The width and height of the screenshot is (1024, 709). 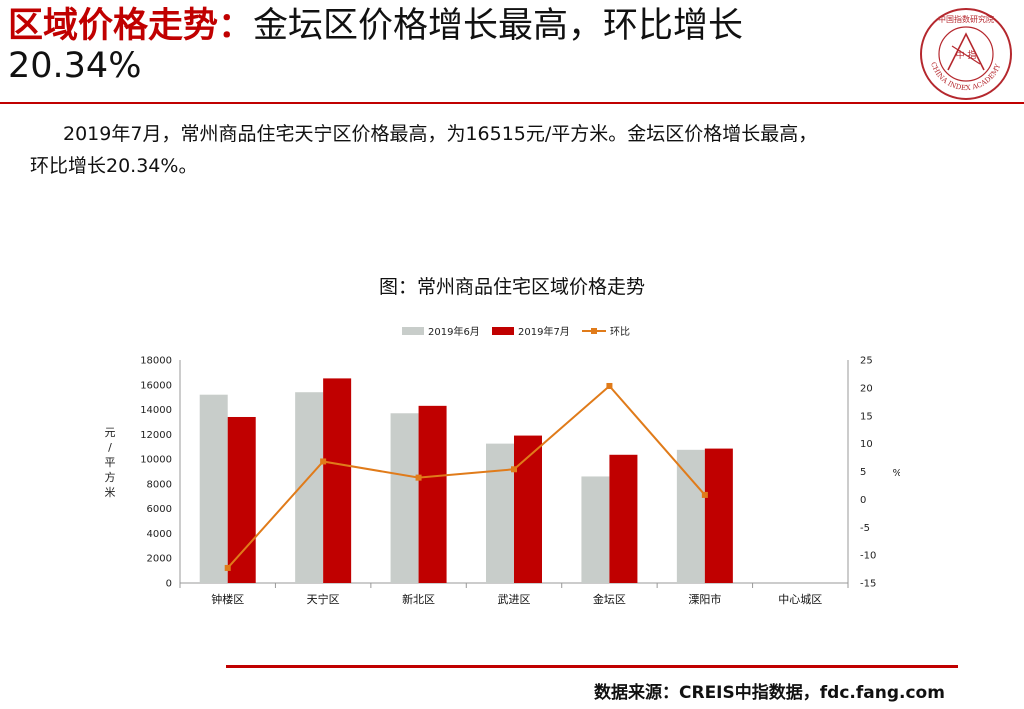 What do you see at coordinates (131, 26) in the screenshot?
I see `title-highlight: 区域价格走势：` at bounding box center [131, 26].